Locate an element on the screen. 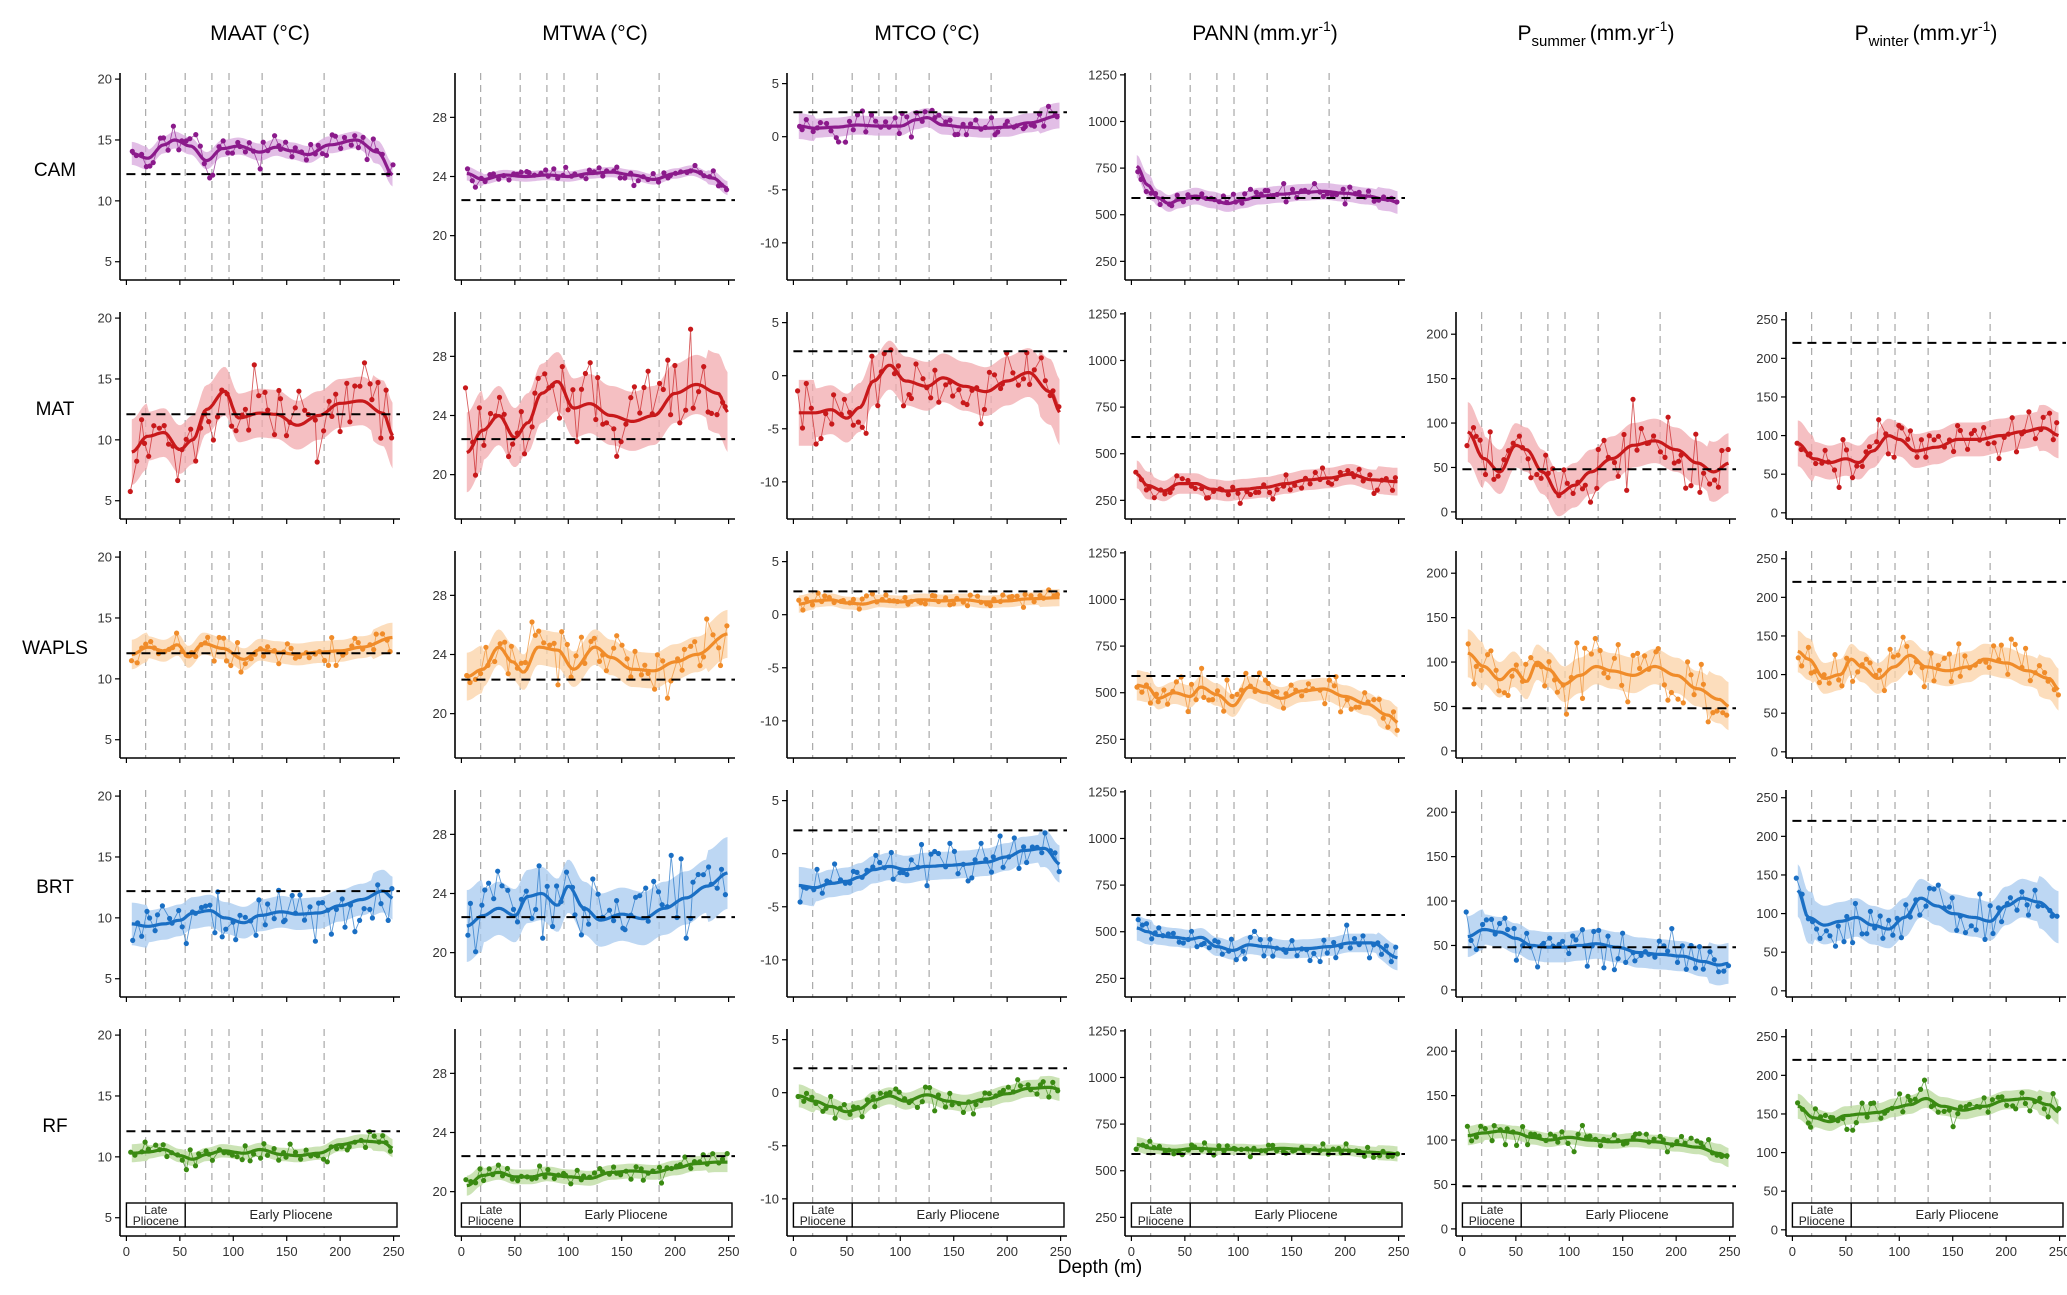 The image size is (2067, 1295). period-box is located at coordinates (261, 1215).